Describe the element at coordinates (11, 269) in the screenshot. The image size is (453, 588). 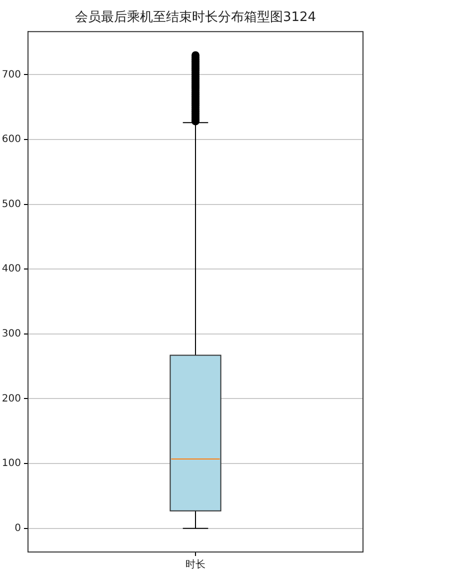
I see `y-tick-label: 400` at that location.